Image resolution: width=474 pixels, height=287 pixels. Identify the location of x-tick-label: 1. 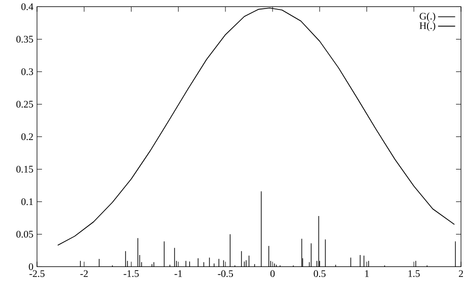
(367, 273).